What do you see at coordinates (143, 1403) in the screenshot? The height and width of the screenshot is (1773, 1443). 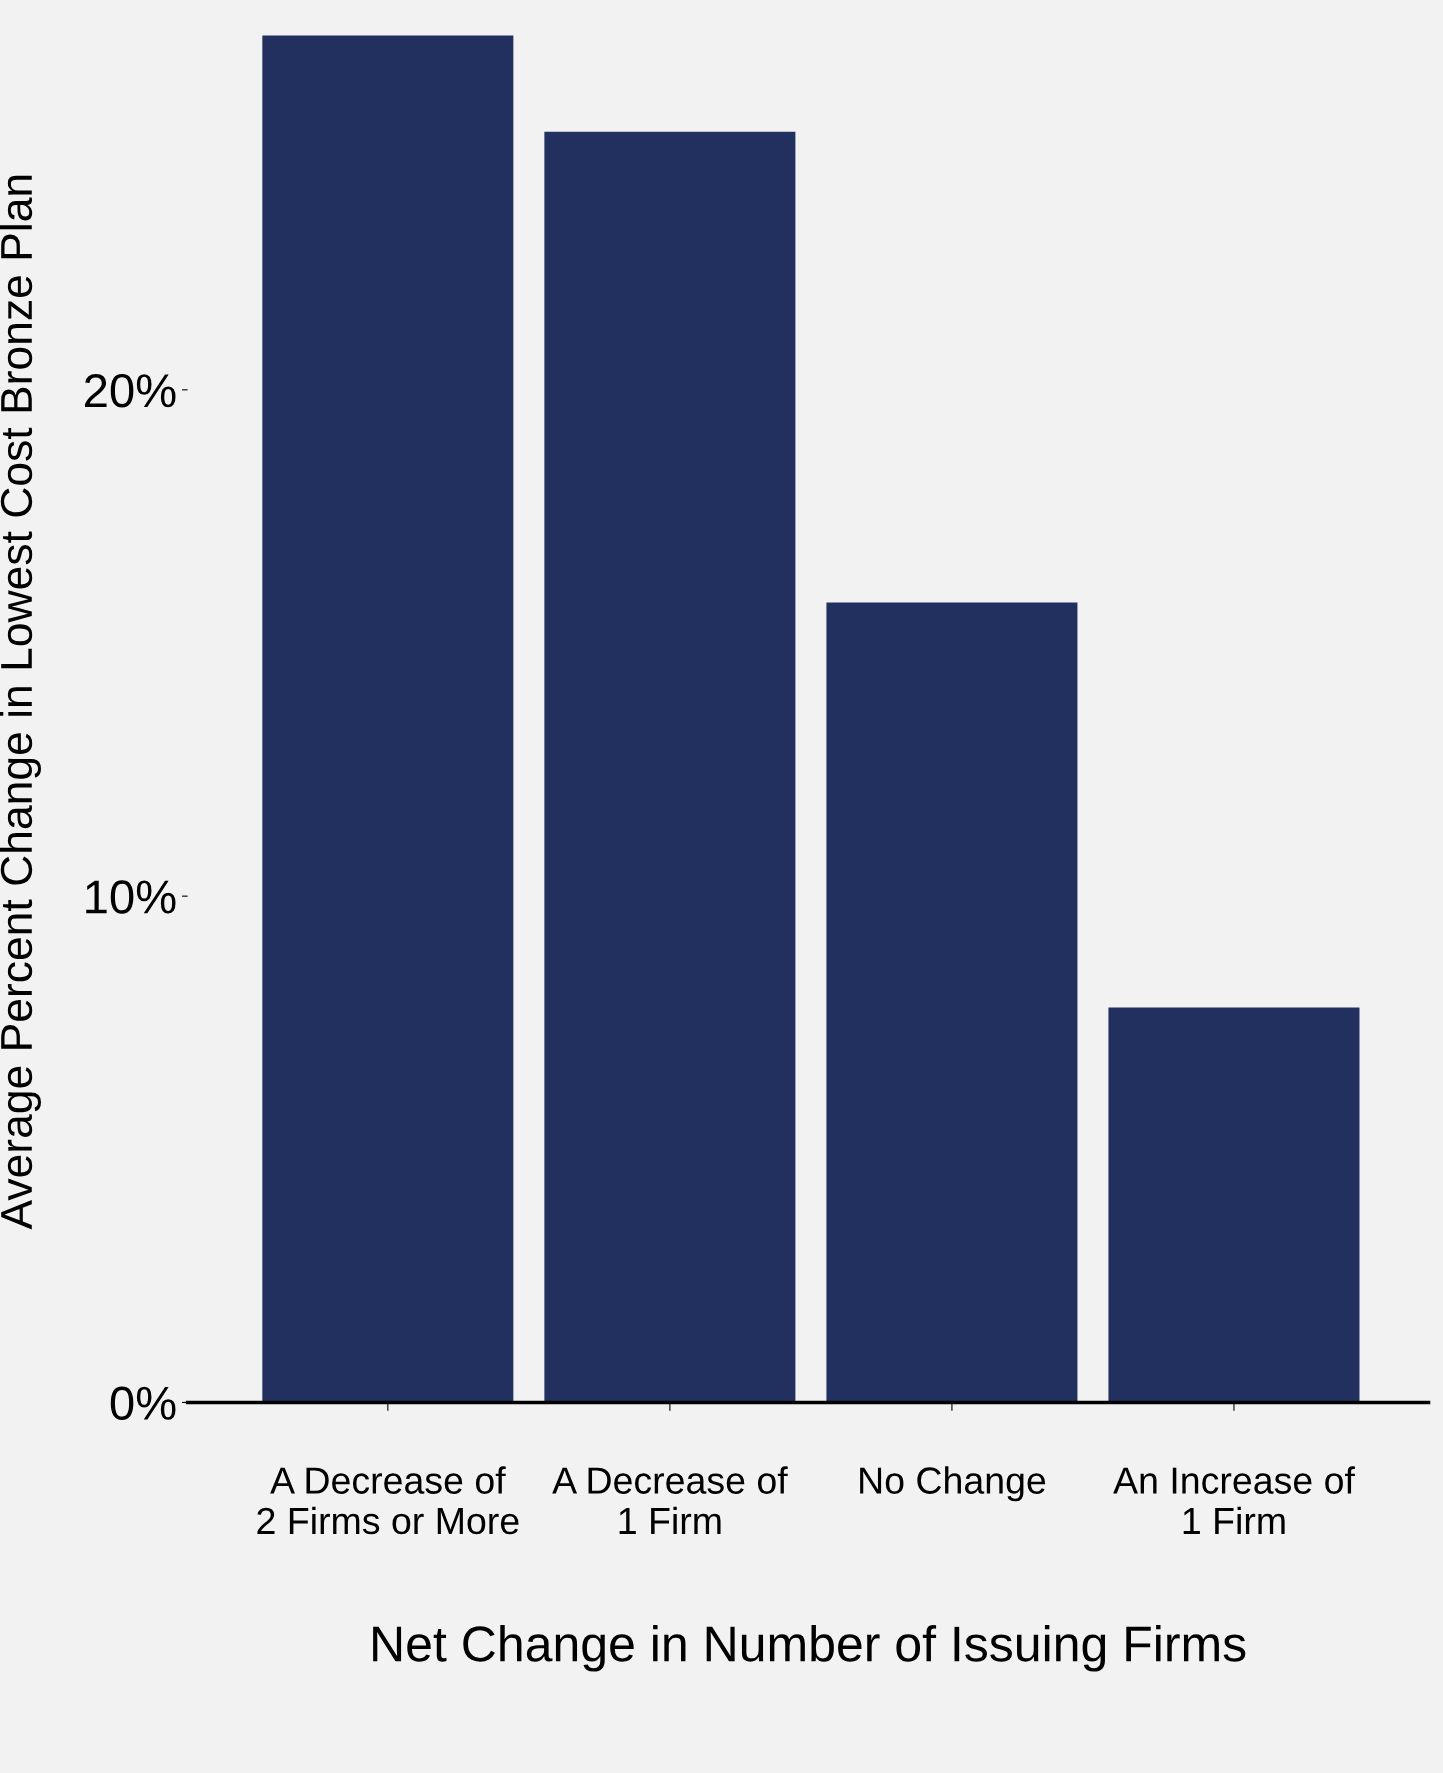 I see `y-tick-label: 0%` at bounding box center [143, 1403].